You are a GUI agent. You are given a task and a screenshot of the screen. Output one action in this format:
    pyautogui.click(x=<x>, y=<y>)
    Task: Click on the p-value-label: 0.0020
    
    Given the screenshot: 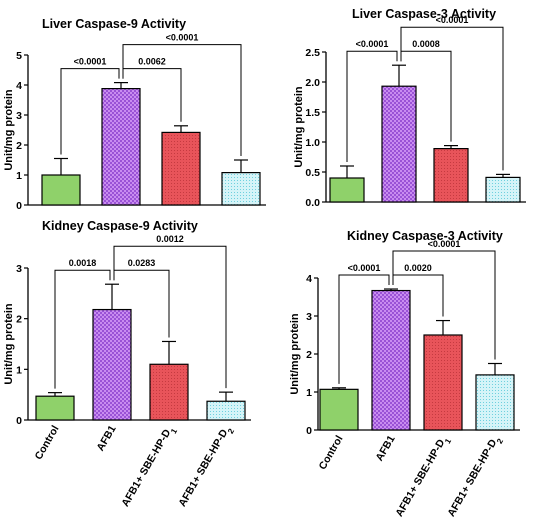 What is the action you would take?
    pyautogui.click(x=418, y=268)
    